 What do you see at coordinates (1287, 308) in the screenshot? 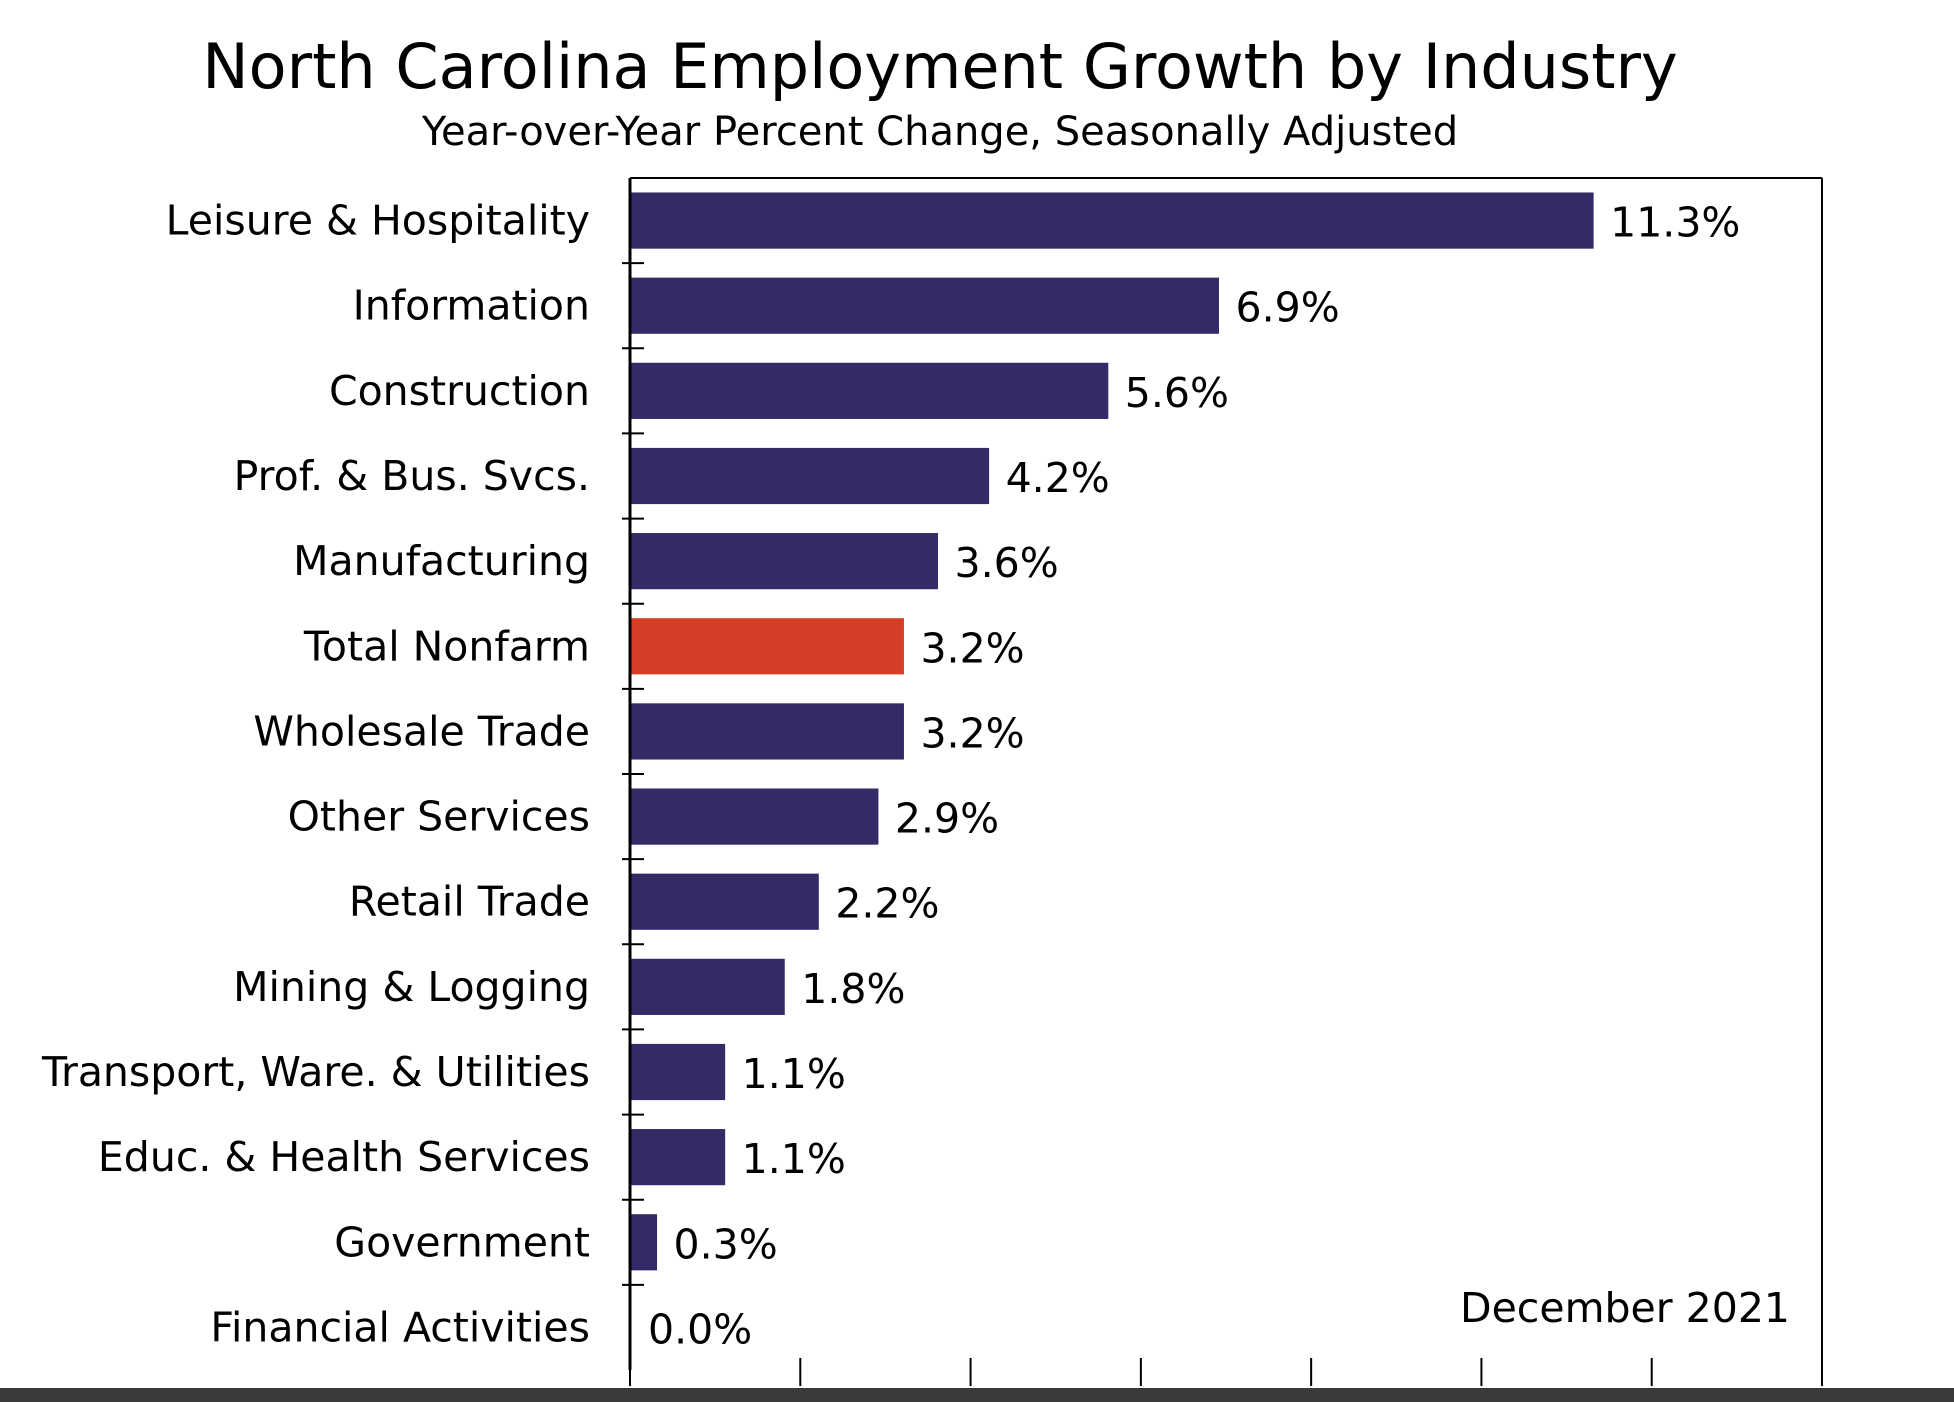
I see `value-label-1: 6.9%` at bounding box center [1287, 308].